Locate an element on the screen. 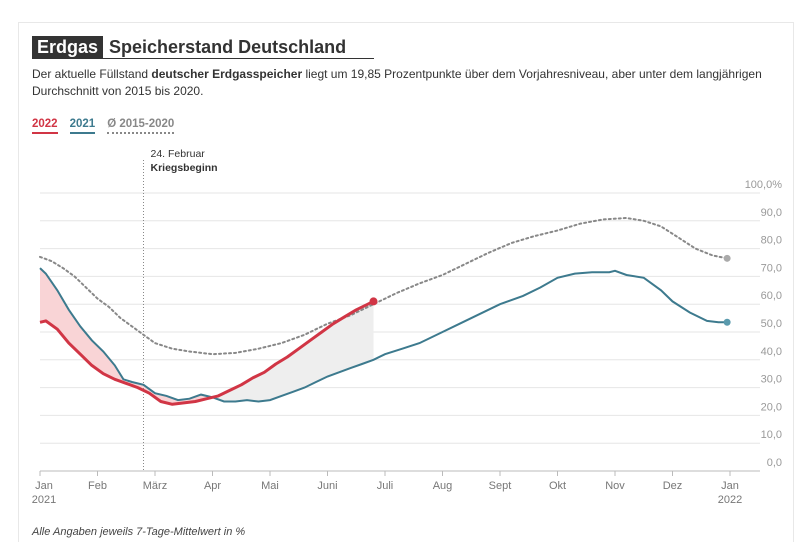 The height and width of the screenshot is (542, 807). title-underline is located at coordinates (203, 58).